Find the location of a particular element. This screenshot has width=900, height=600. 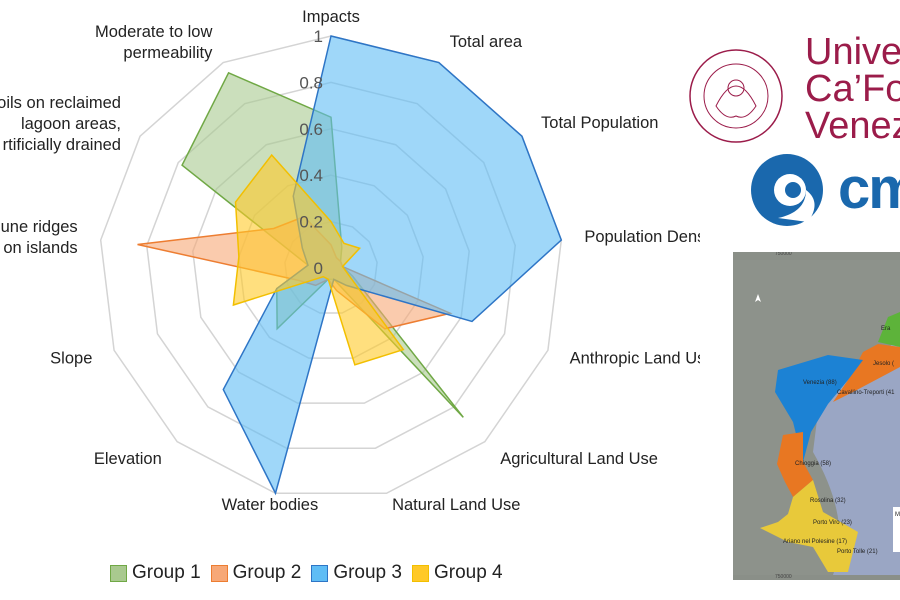

legend-item: Group 3 is located at coordinates (356, 573).